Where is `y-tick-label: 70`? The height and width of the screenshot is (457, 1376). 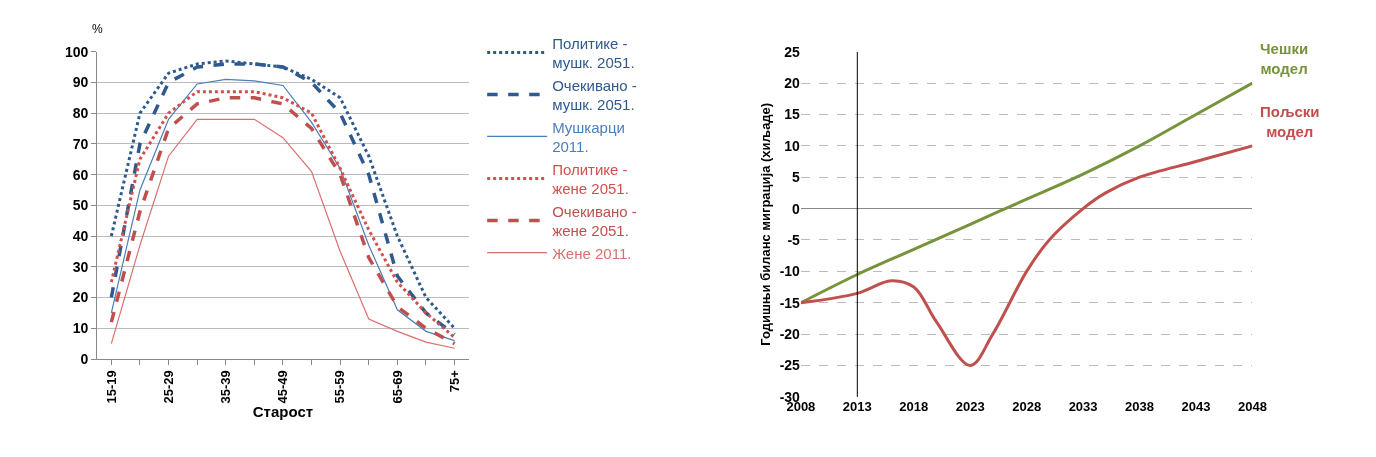
y-tick-label: 70 is located at coordinates (80, 143).